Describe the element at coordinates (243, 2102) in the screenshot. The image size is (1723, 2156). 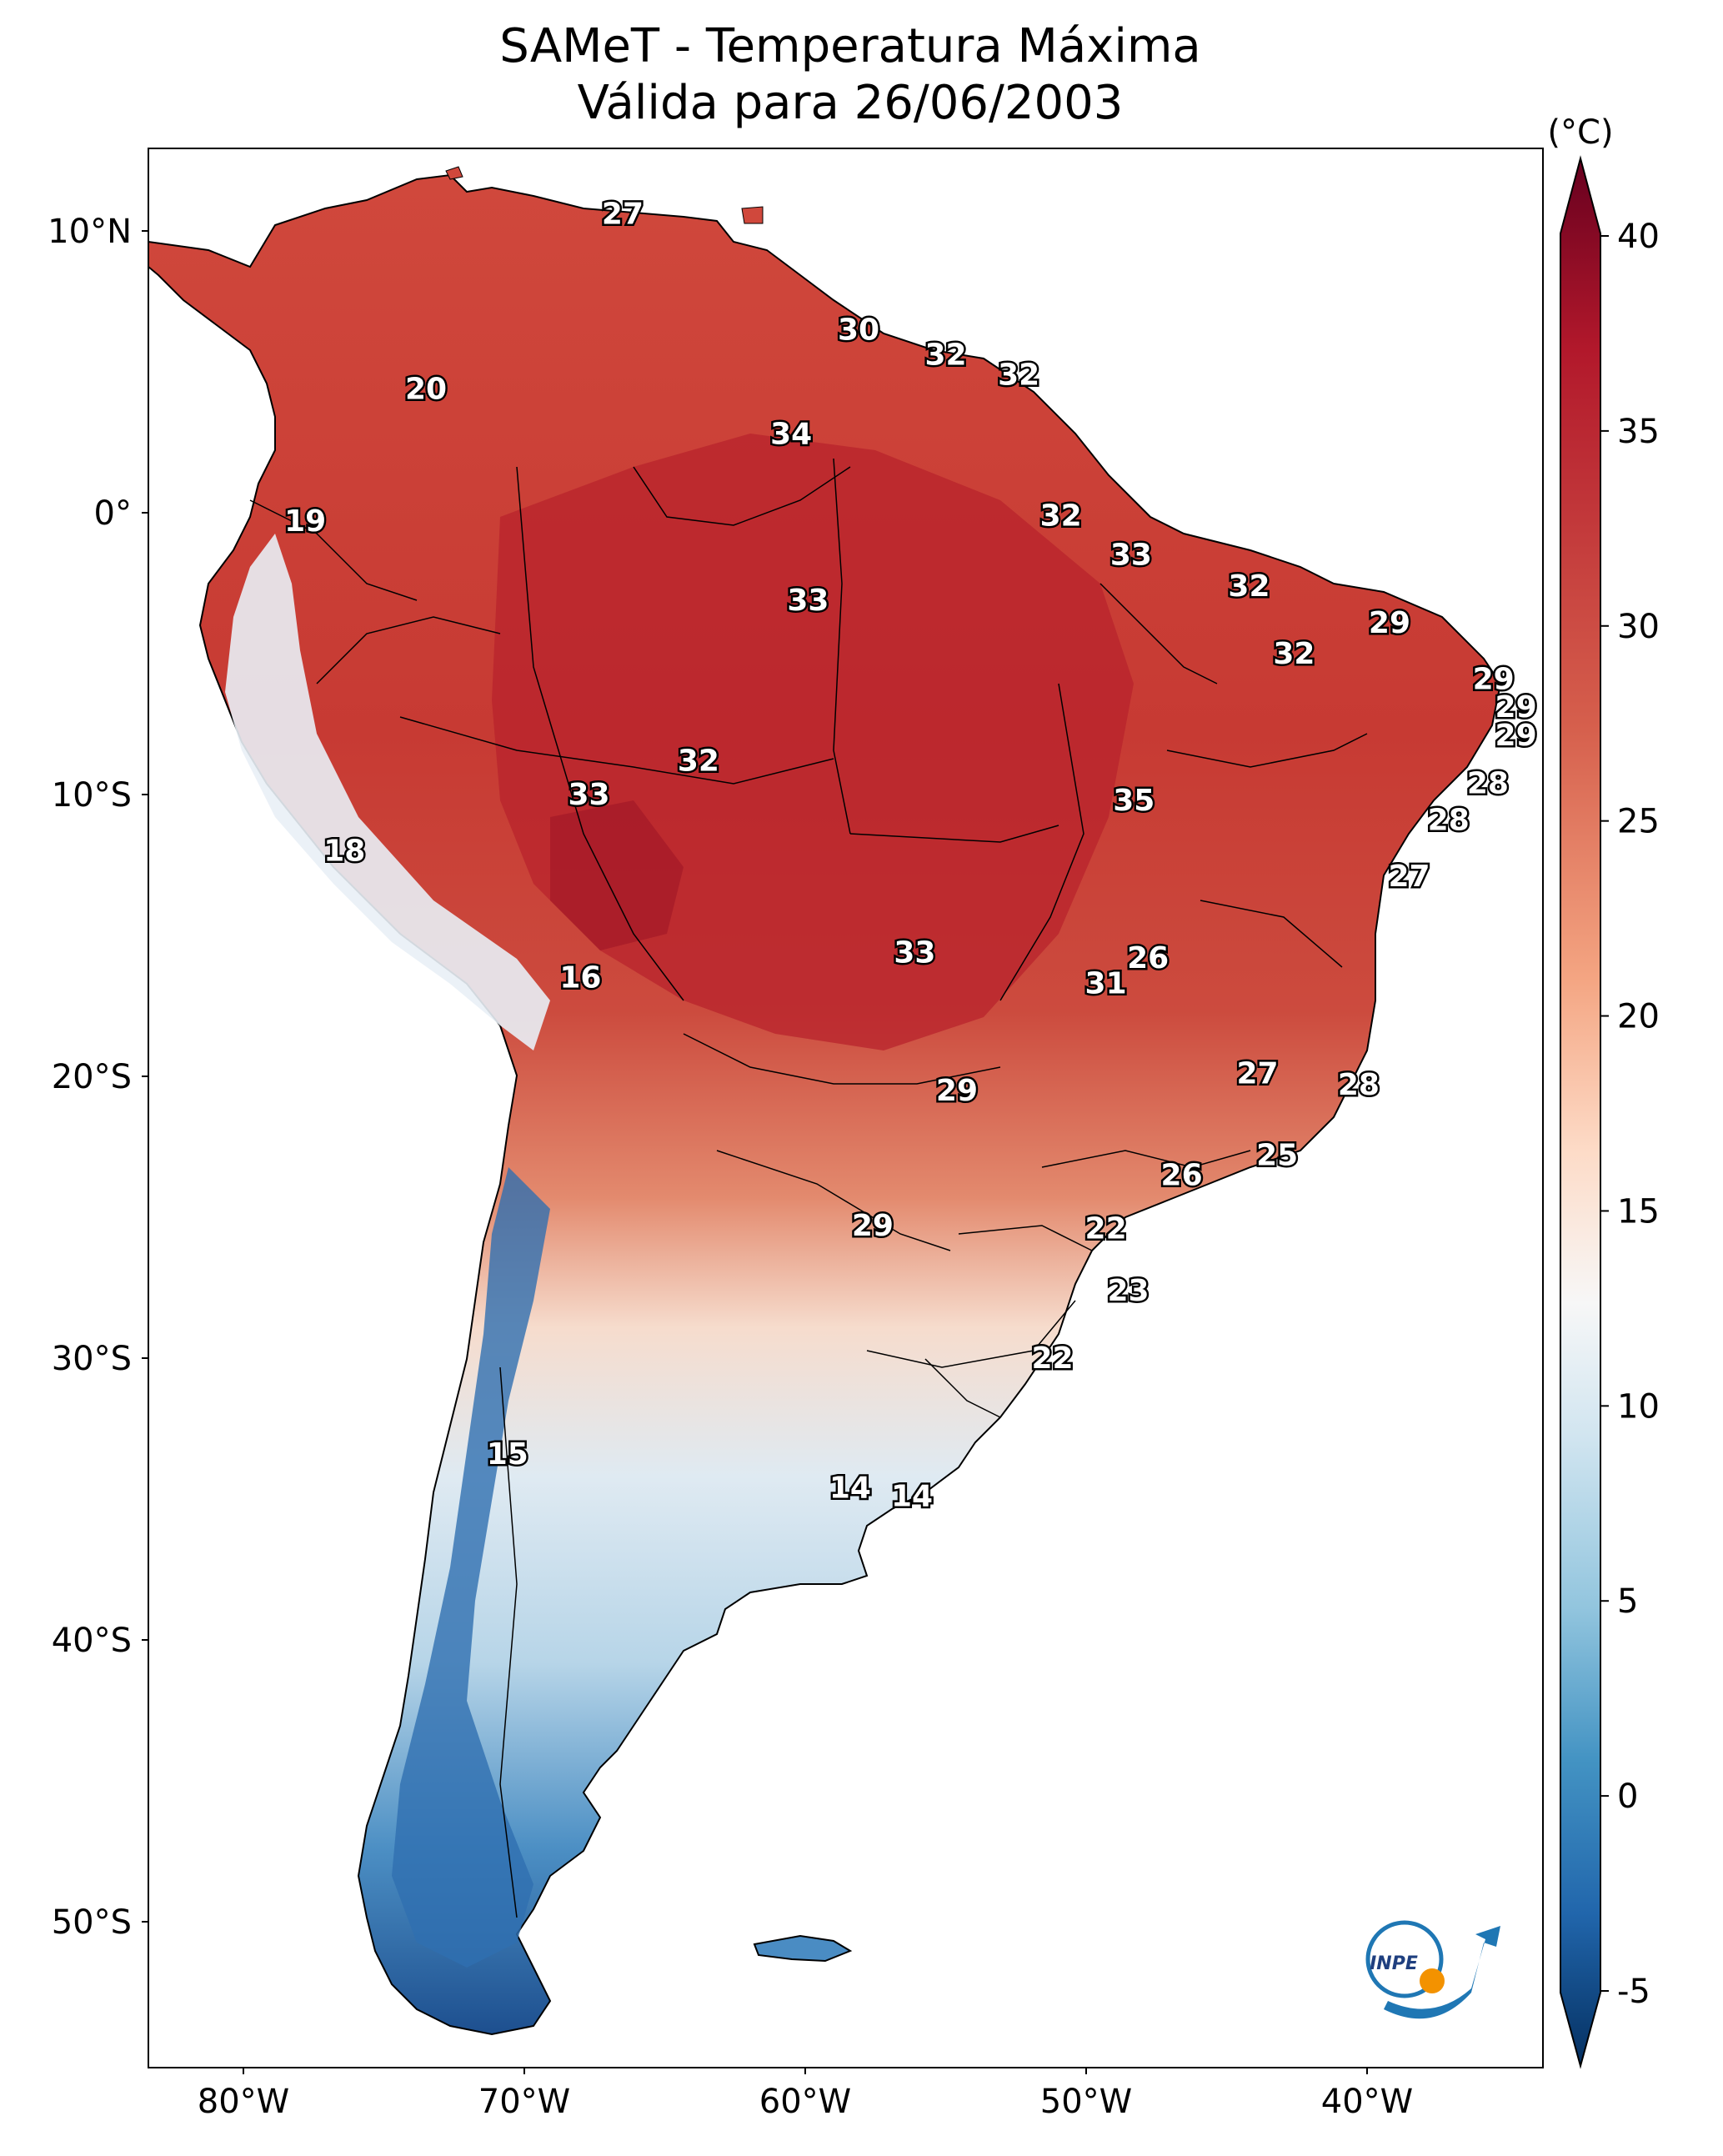
I see `lon-tick-label: 80°W` at that location.